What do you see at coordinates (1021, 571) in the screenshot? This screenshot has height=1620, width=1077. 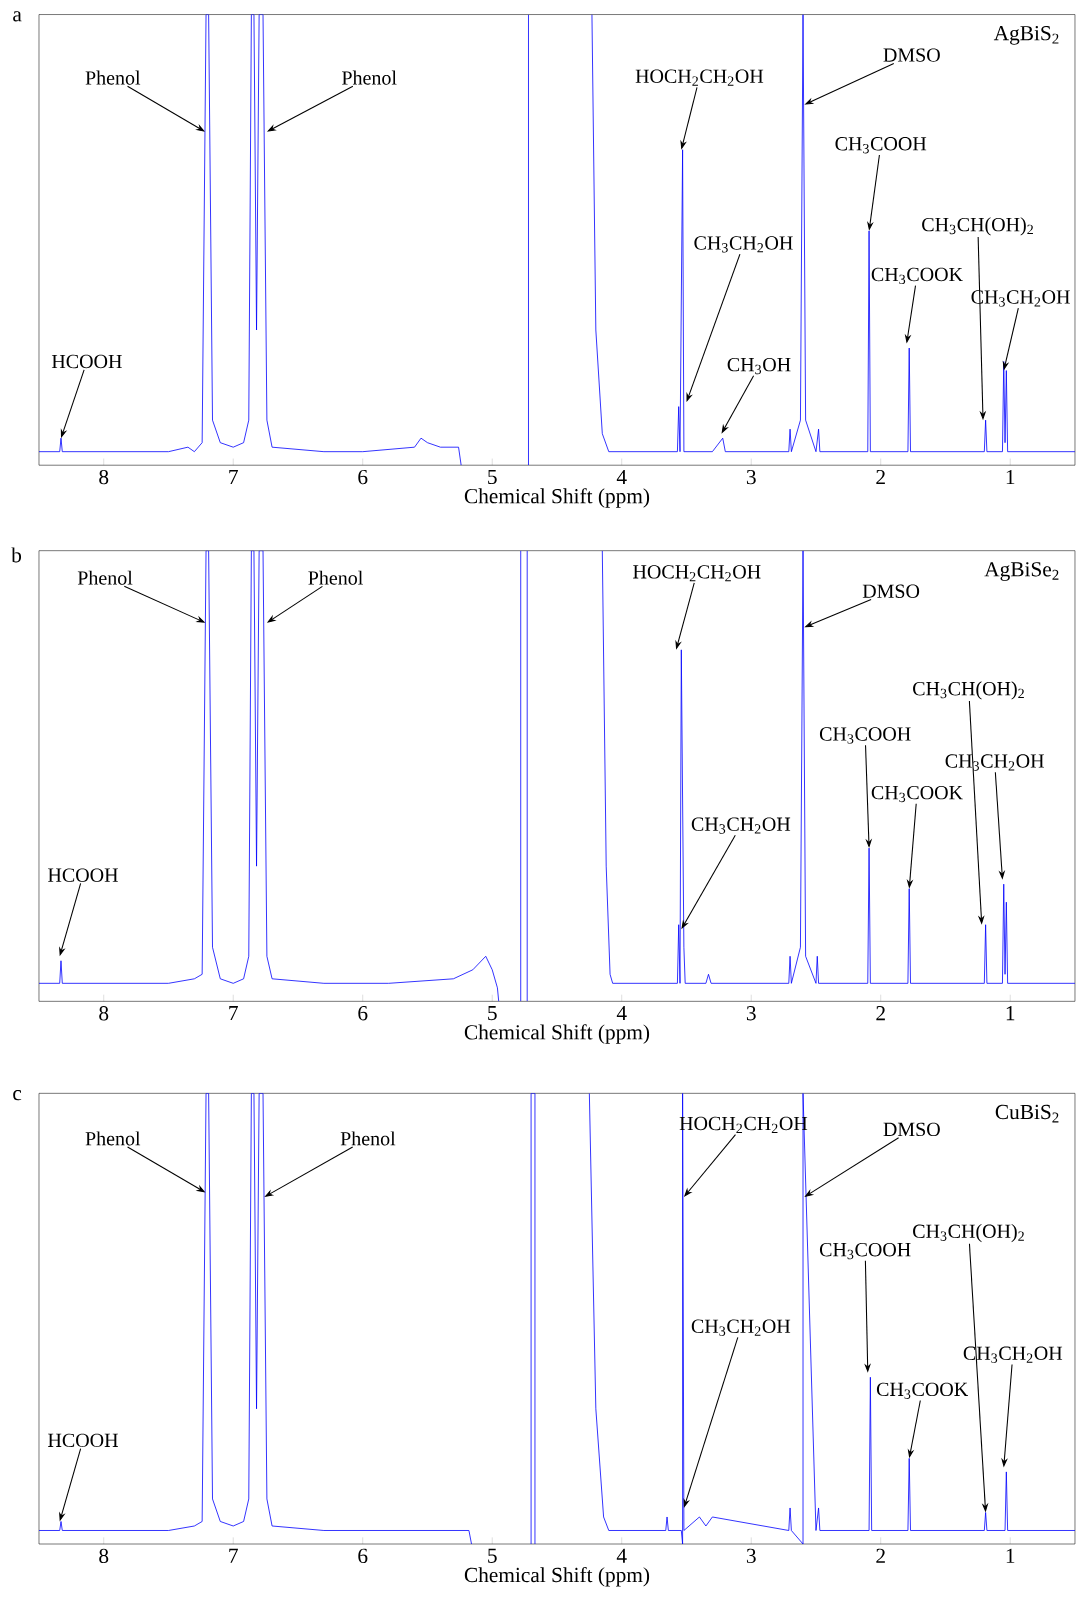 I see `chart-subtitle: AgBiSe$_{2}$` at bounding box center [1021, 571].